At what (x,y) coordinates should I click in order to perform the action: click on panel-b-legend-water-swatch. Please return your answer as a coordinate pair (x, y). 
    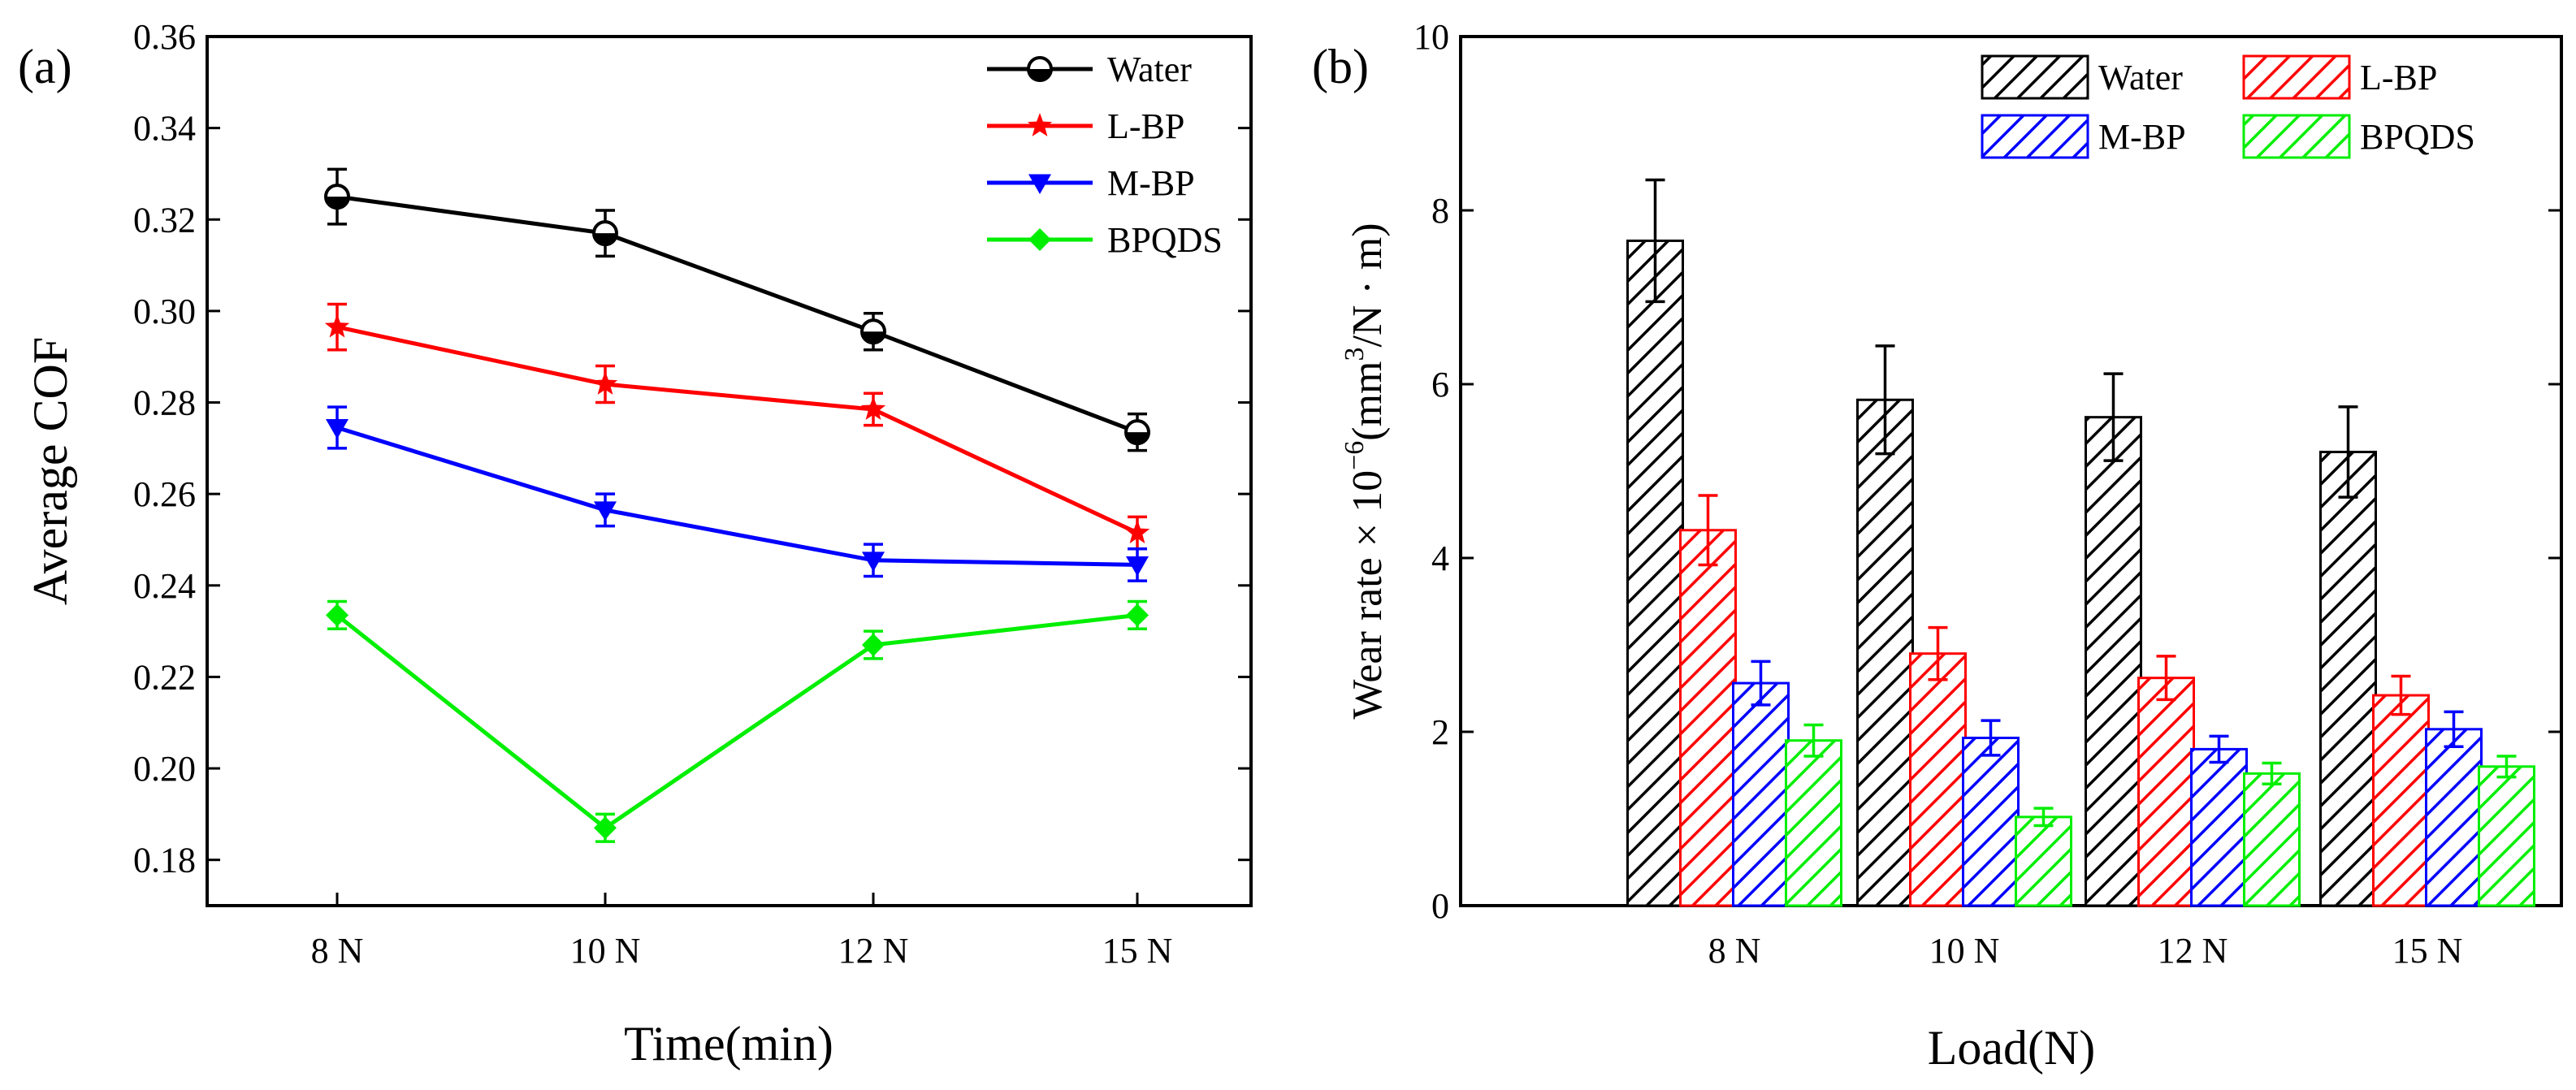
    Looking at the image, I should click on (2035, 77).